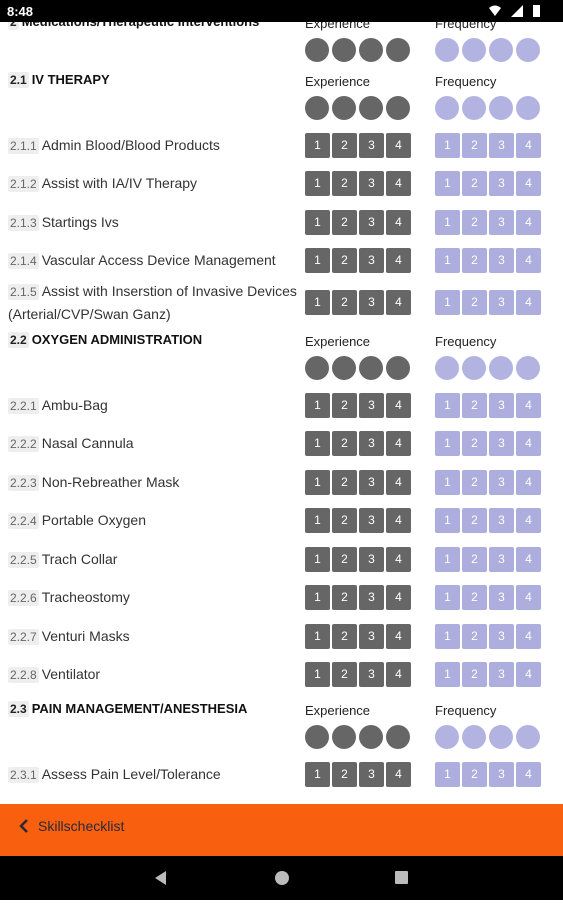 Image resolution: width=563 pixels, height=905 pixels. What do you see at coordinates (401, 877) in the screenshot?
I see `nav-recents` at bounding box center [401, 877].